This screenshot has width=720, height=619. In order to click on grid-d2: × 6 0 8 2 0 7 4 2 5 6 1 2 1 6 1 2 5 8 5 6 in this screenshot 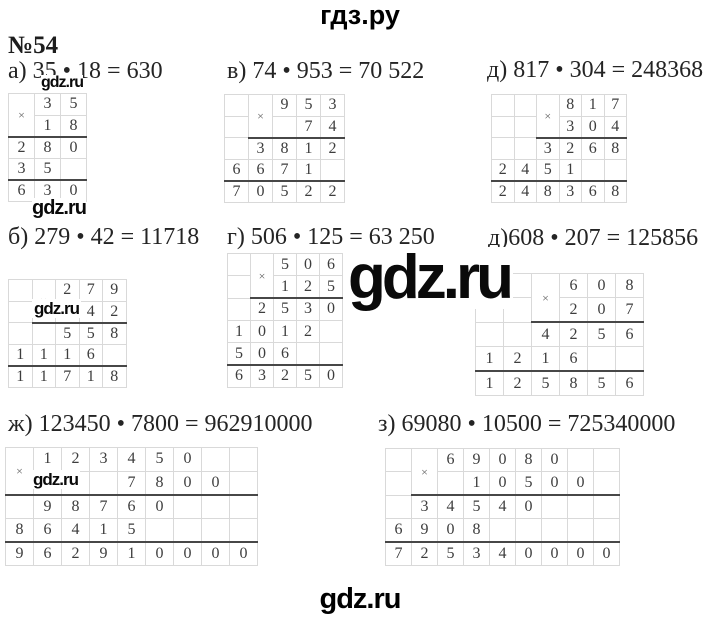, I will do `click(559, 334)`.